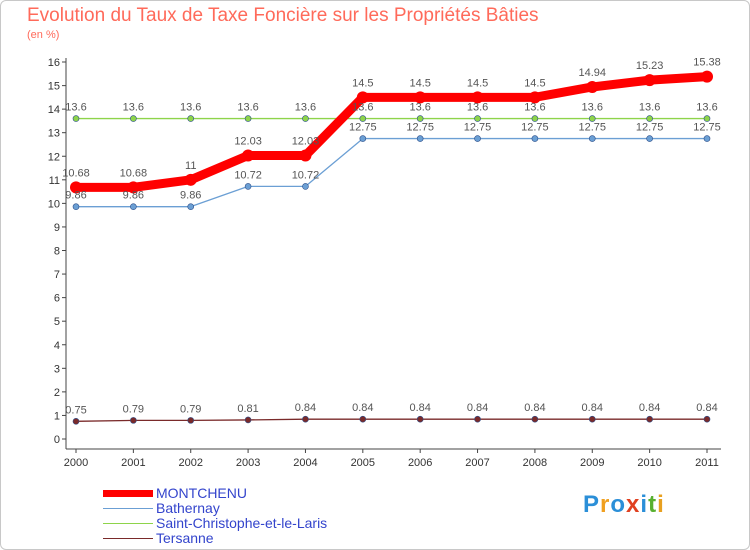 The image size is (750, 550). Describe the element at coordinates (592, 463) in the screenshot. I see `x-tick-label: 2009` at that location.